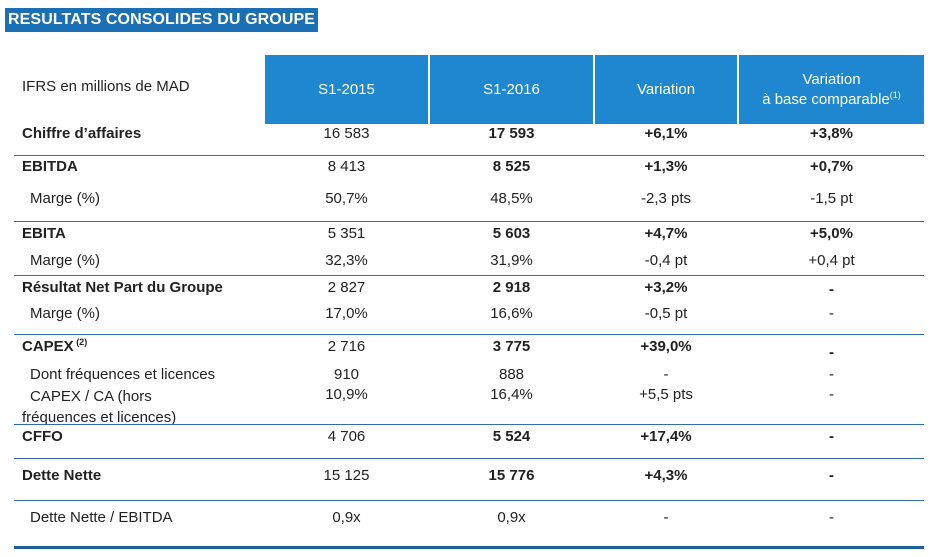 This screenshot has height=557, width=939. What do you see at coordinates (666, 133) in the screenshot?
I see `row-value: +6,1%` at bounding box center [666, 133].